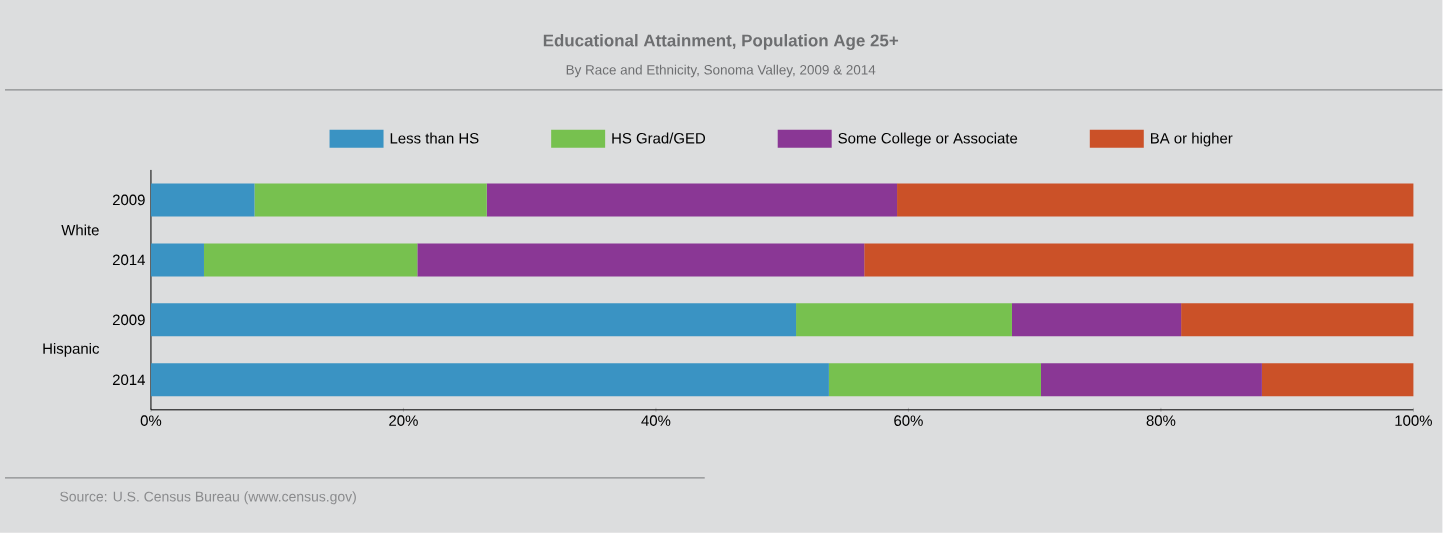 The image size is (1443, 533). Describe the element at coordinates (80, 230) in the screenshot. I see `text: White` at that location.